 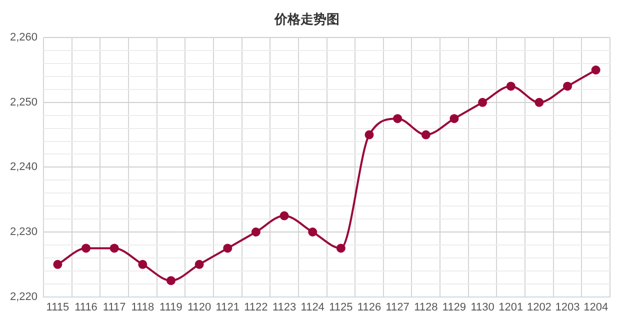 What do you see at coordinates (142, 307) in the screenshot?
I see `x-tick-label: 1118` at bounding box center [142, 307].